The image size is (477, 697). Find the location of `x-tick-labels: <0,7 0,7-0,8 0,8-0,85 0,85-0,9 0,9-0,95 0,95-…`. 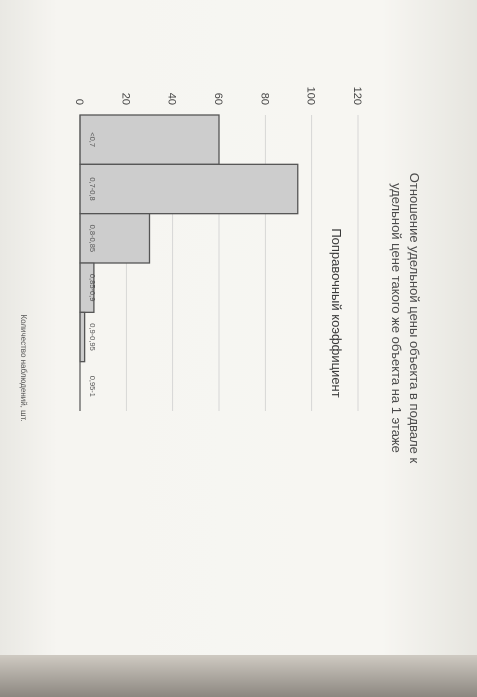

x-tick-labels: <0,7 0,7-0,8 0,8-0,85 0,85-0,9 0,9-0,95 0,95-… is located at coordinates (92, 264).